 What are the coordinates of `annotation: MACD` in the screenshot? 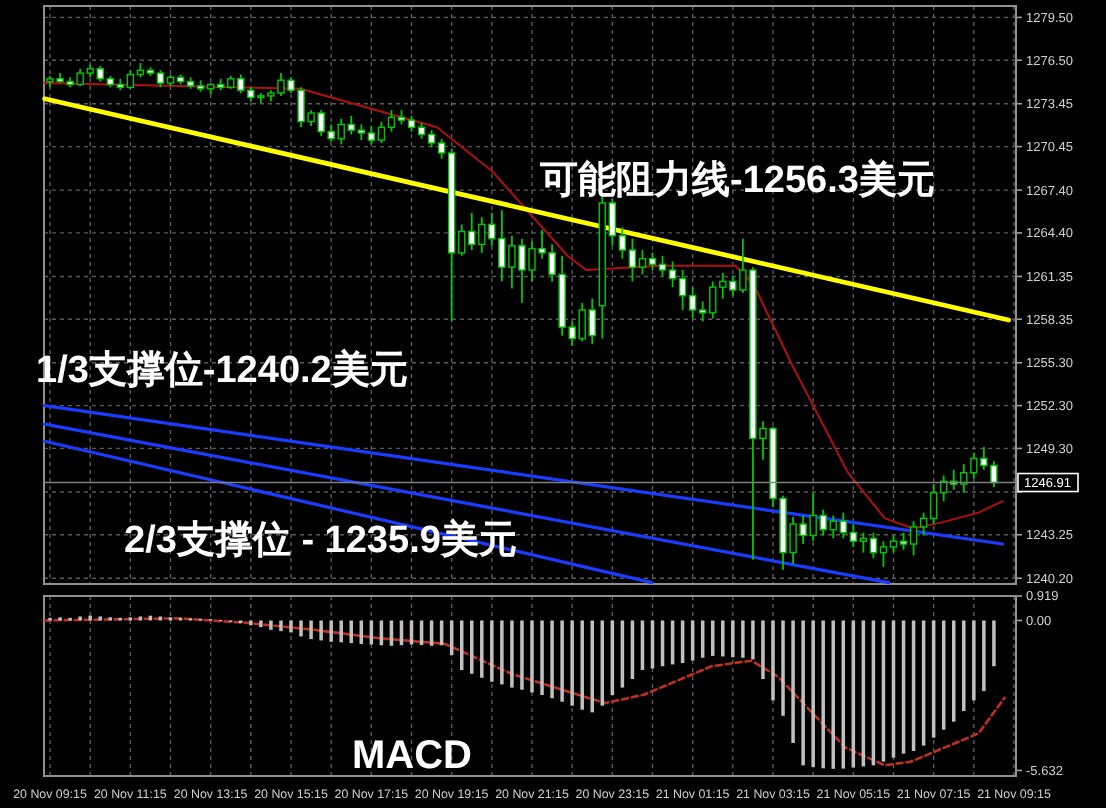 It's located at (412, 756).